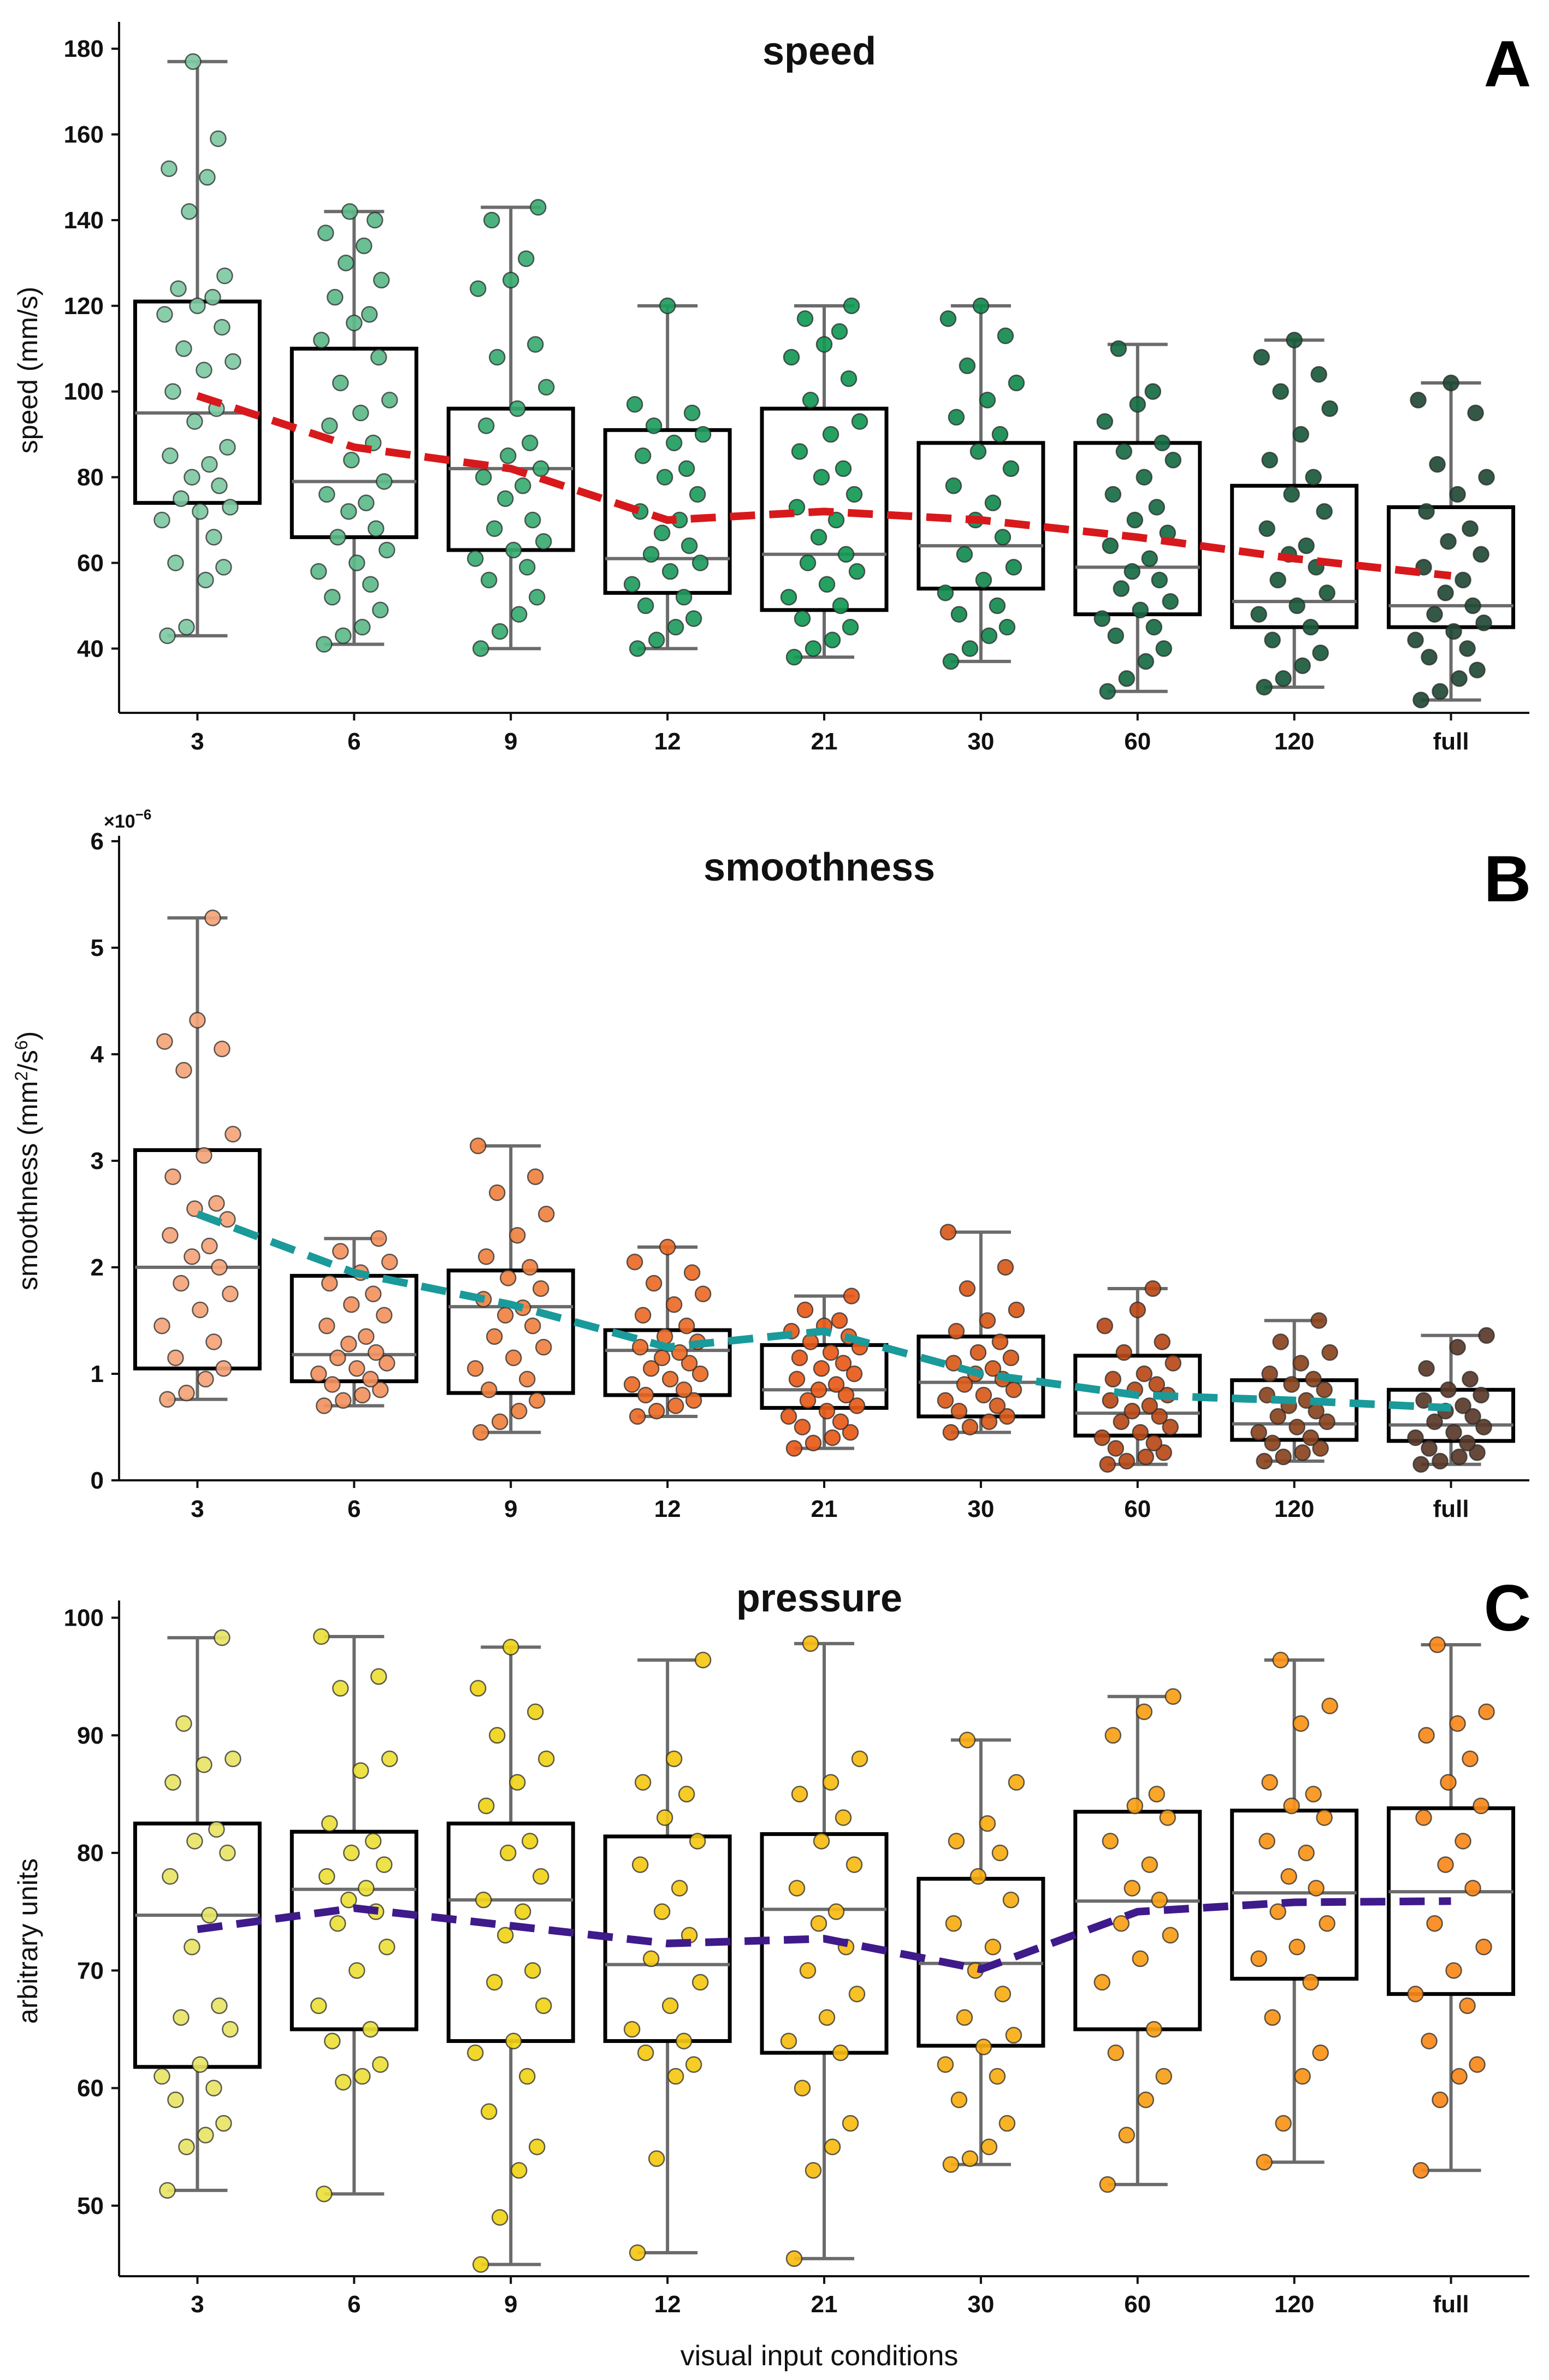 The image size is (1549, 2380). I want to click on y-tick-label: 2, so click(97, 1267).